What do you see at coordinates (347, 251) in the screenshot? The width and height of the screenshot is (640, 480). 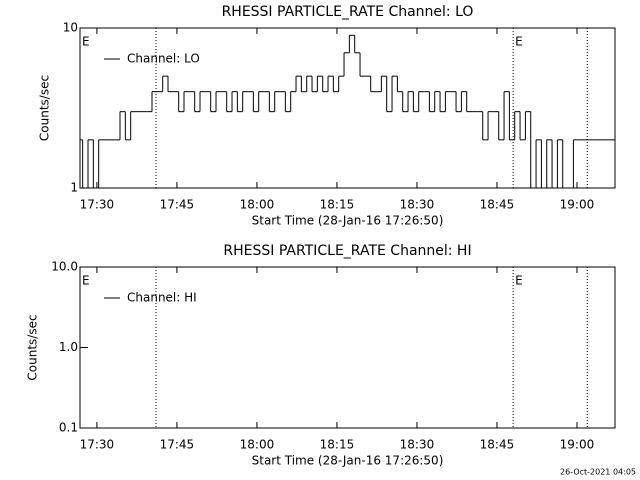 I see `chart-title: RHESSI PARTICLE_RATE Channel: HI` at bounding box center [347, 251].